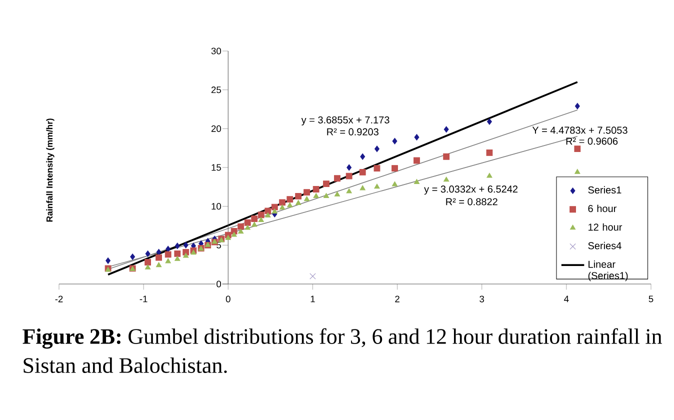  Describe the element at coordinates (605, 227) in the screenshot. I see `legend-label: 12 hour` at that location.